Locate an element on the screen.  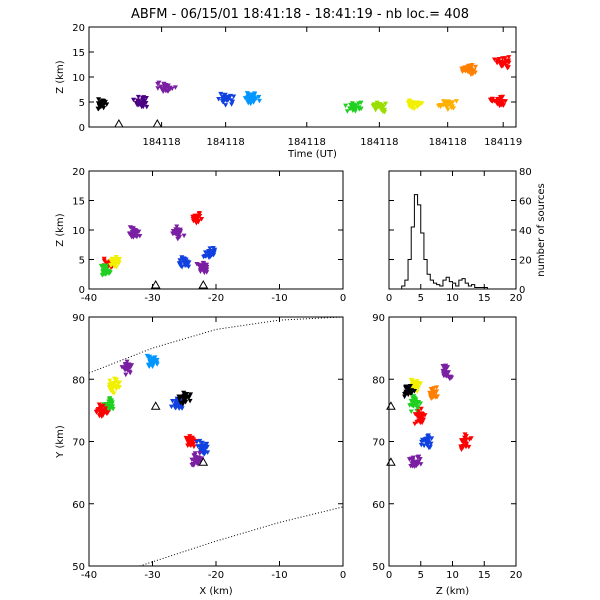
histogram-xtick-label: 5 is located at coordinates (421, 298).